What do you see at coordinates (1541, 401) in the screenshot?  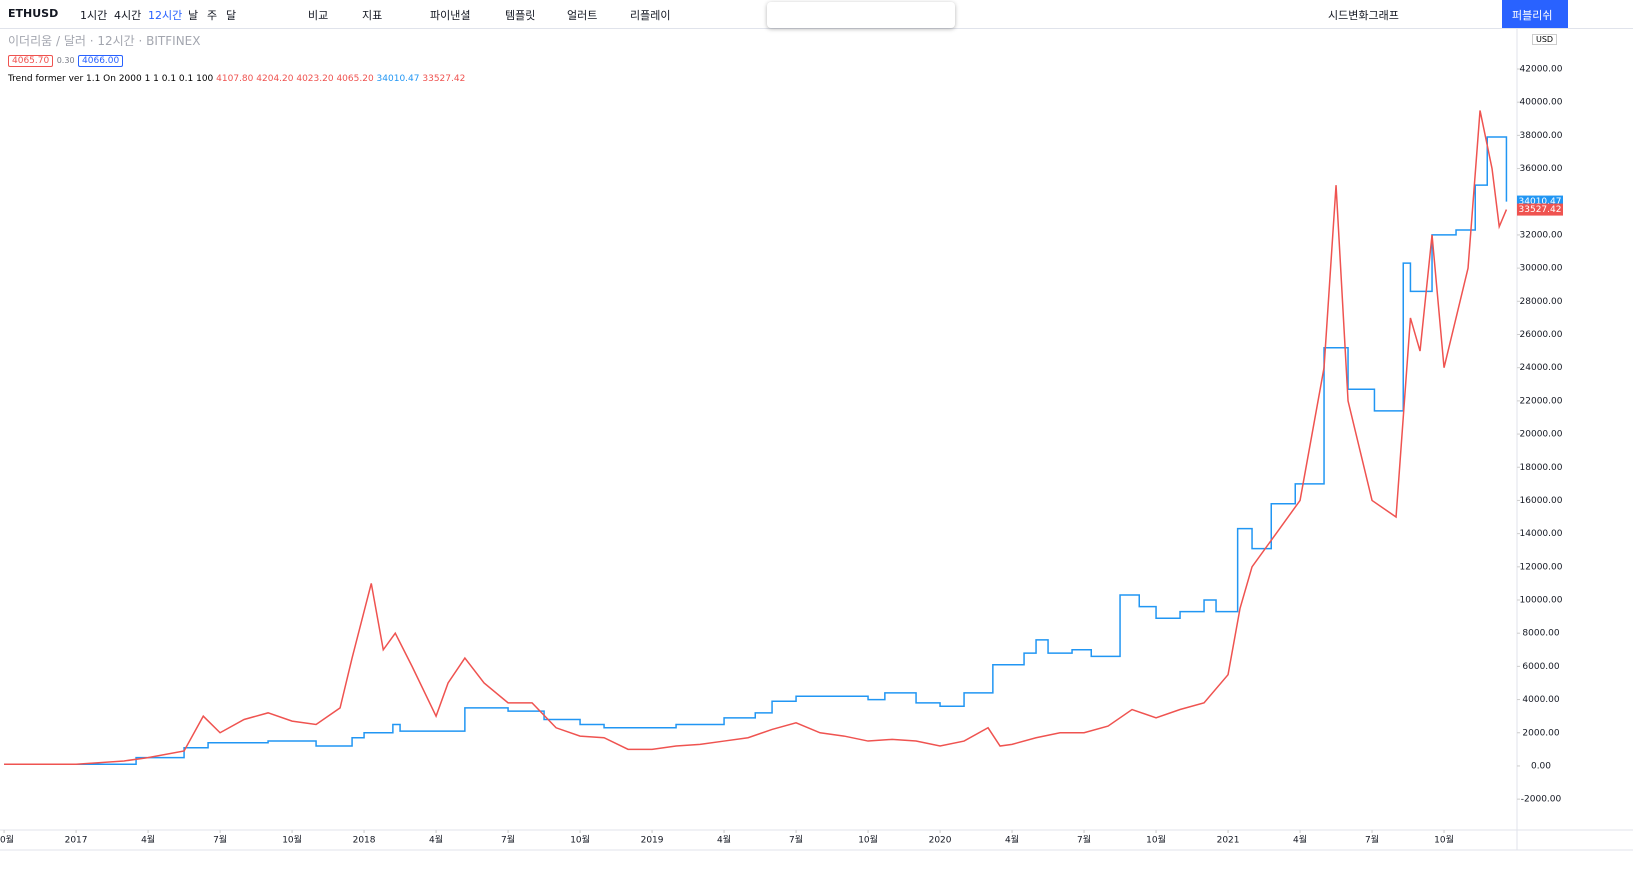 I see `y-tick-label: 22000.00` at bounding box center [1541, 401].